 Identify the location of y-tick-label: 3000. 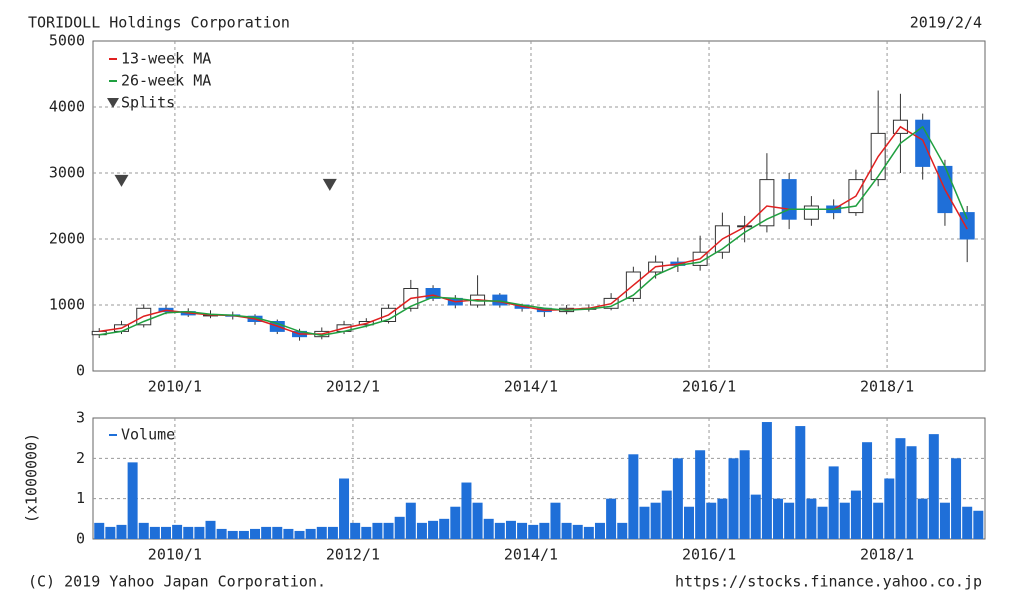
(67, 173).